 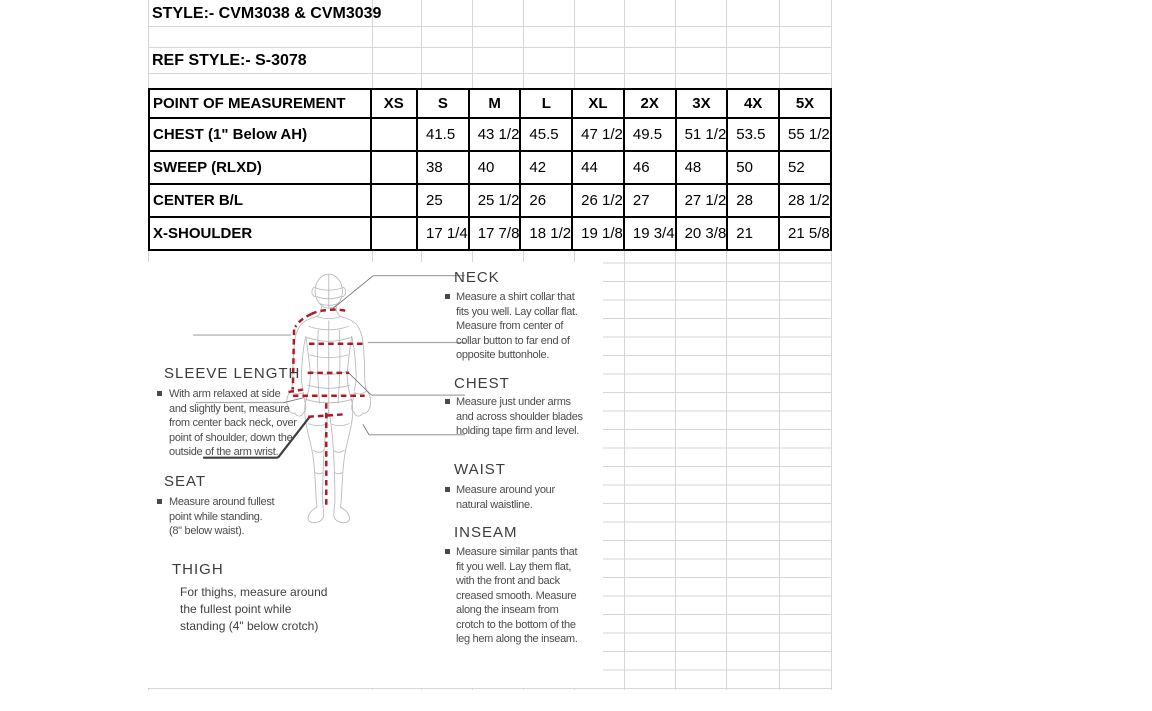 I want to click on measurement-value: 21 5/8, so click(x=805, y=233).